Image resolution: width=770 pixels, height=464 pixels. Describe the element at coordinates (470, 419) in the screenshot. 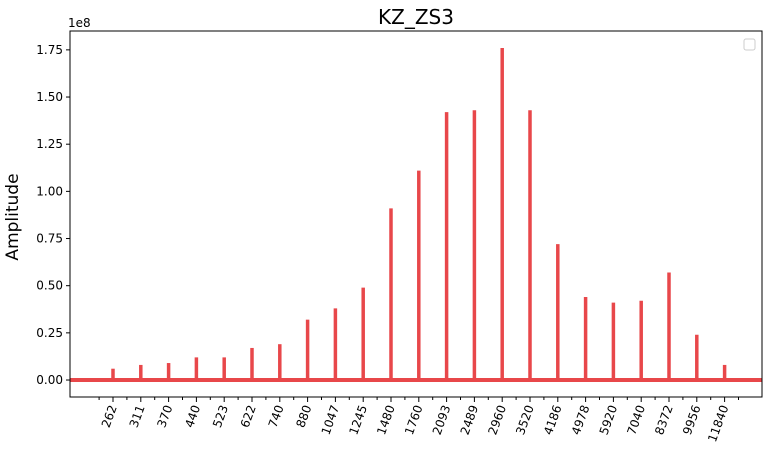

I see `x-tick-label: 2489` at that location.